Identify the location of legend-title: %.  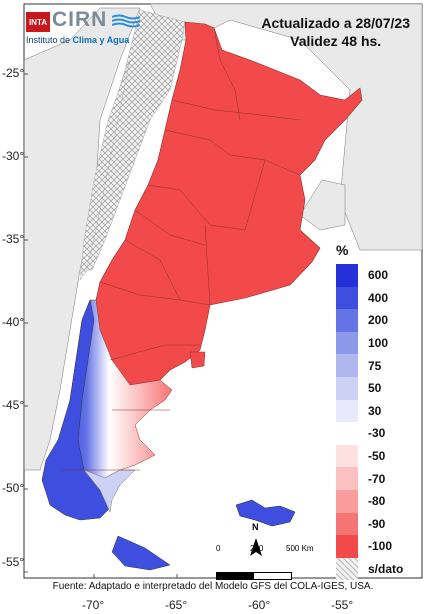
(342, 250).